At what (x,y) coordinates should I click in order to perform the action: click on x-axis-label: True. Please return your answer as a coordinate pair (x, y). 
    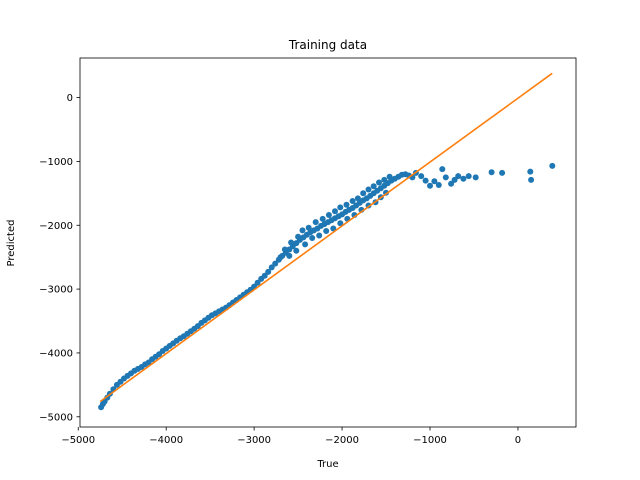
    Looking at the image, I should click on (327, 464).